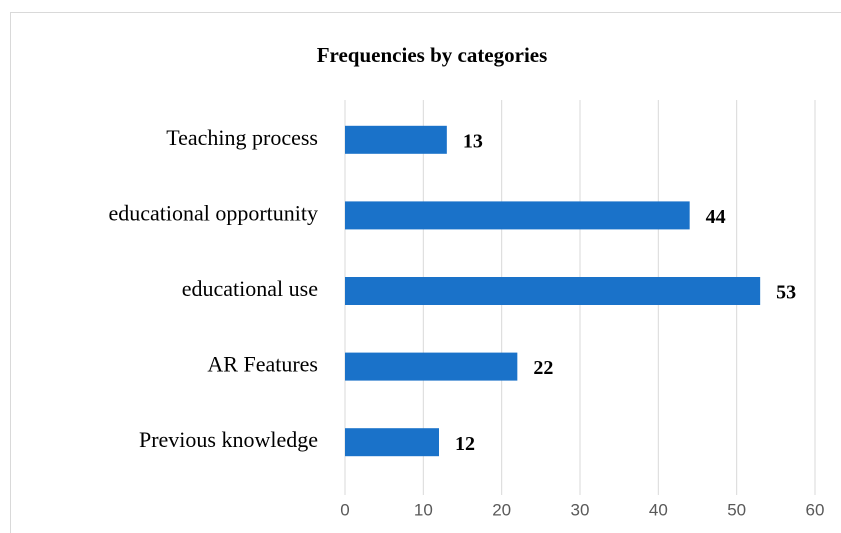 This screenshot has height=533, width=841. What do you see at coordinates (228, 439) in the screenshot?
I see `y-tick-label: Previous knowledge` at bounding box center [228, 439].